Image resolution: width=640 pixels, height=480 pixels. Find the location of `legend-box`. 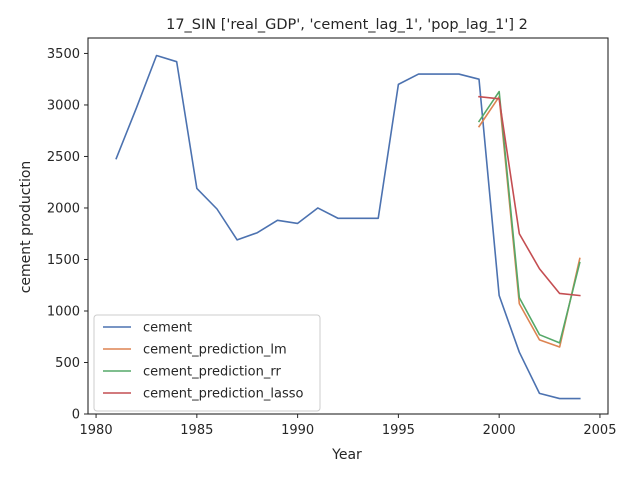

legend-box is located at coordinates (207, 363).